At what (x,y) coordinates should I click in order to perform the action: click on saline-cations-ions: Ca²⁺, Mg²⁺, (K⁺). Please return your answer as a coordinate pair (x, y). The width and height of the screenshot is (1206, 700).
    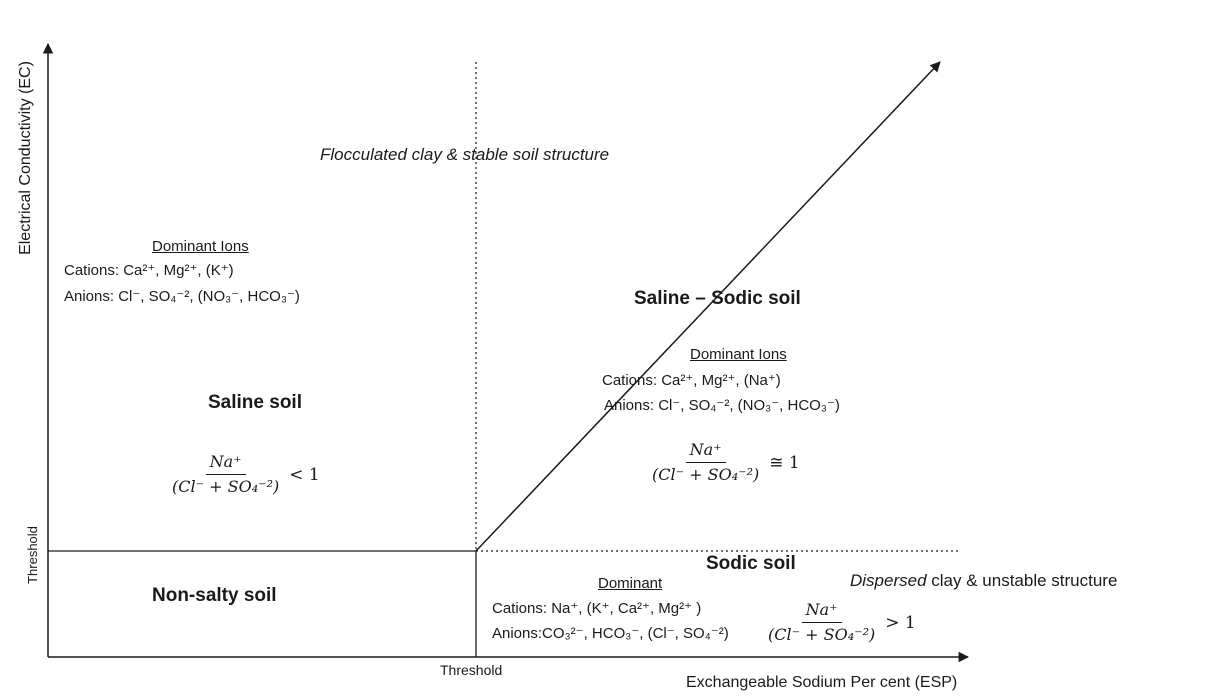
    Looking at the image, I should click on (178, 270).